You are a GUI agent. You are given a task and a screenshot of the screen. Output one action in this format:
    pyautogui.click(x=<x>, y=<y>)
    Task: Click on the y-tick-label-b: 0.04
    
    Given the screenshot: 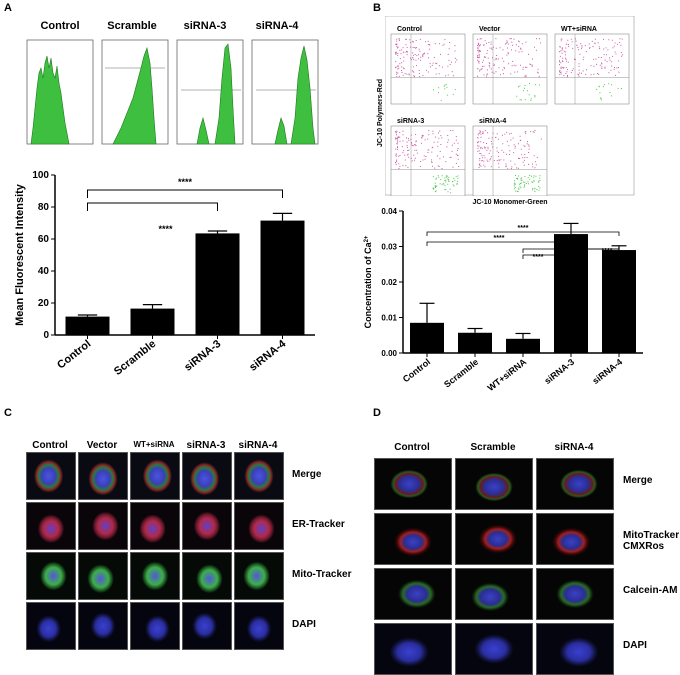 What is the action you would take?
    pyautogui.click(x=389, y=211)
    